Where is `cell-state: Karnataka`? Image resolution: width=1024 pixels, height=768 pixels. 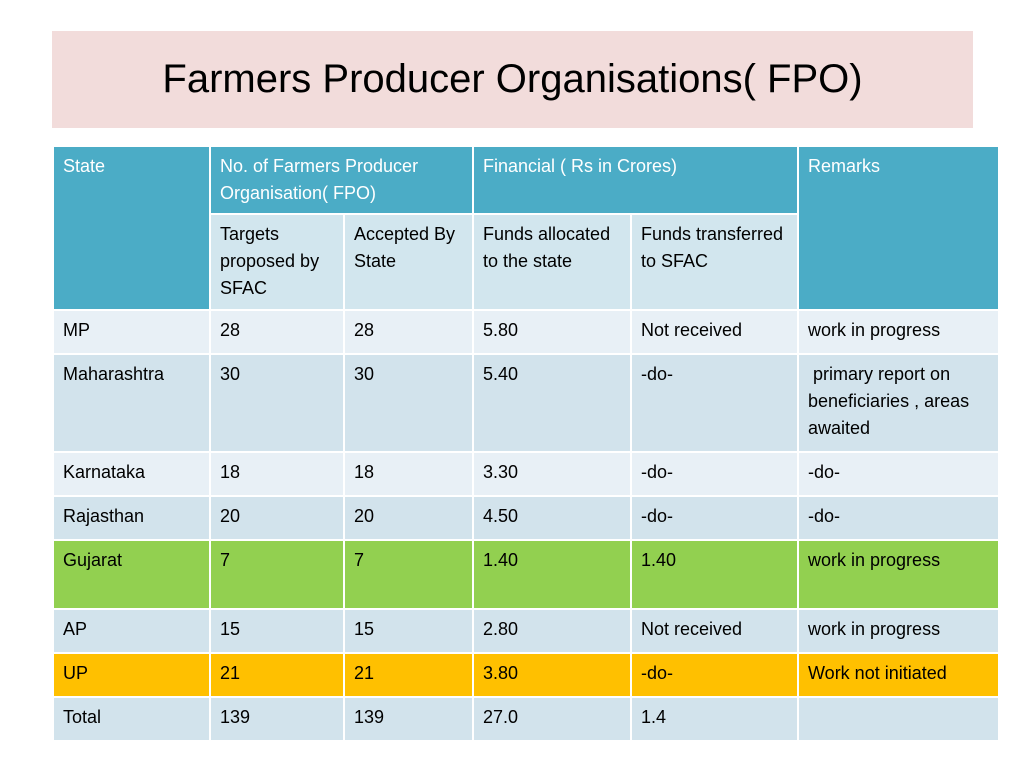
cell-state: Karnataka is located at coordinates (131, 474).